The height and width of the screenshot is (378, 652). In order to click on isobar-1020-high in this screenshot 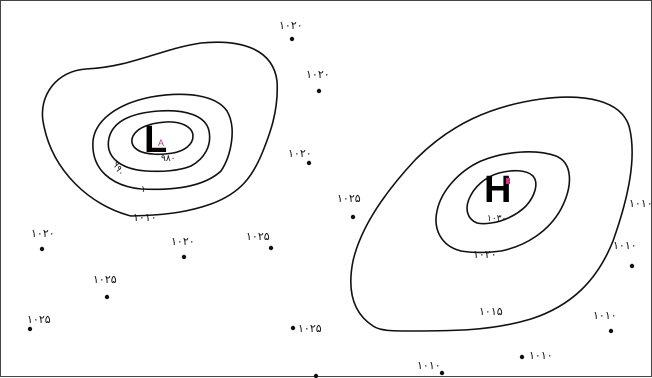, I will do `click(503, 202)`.